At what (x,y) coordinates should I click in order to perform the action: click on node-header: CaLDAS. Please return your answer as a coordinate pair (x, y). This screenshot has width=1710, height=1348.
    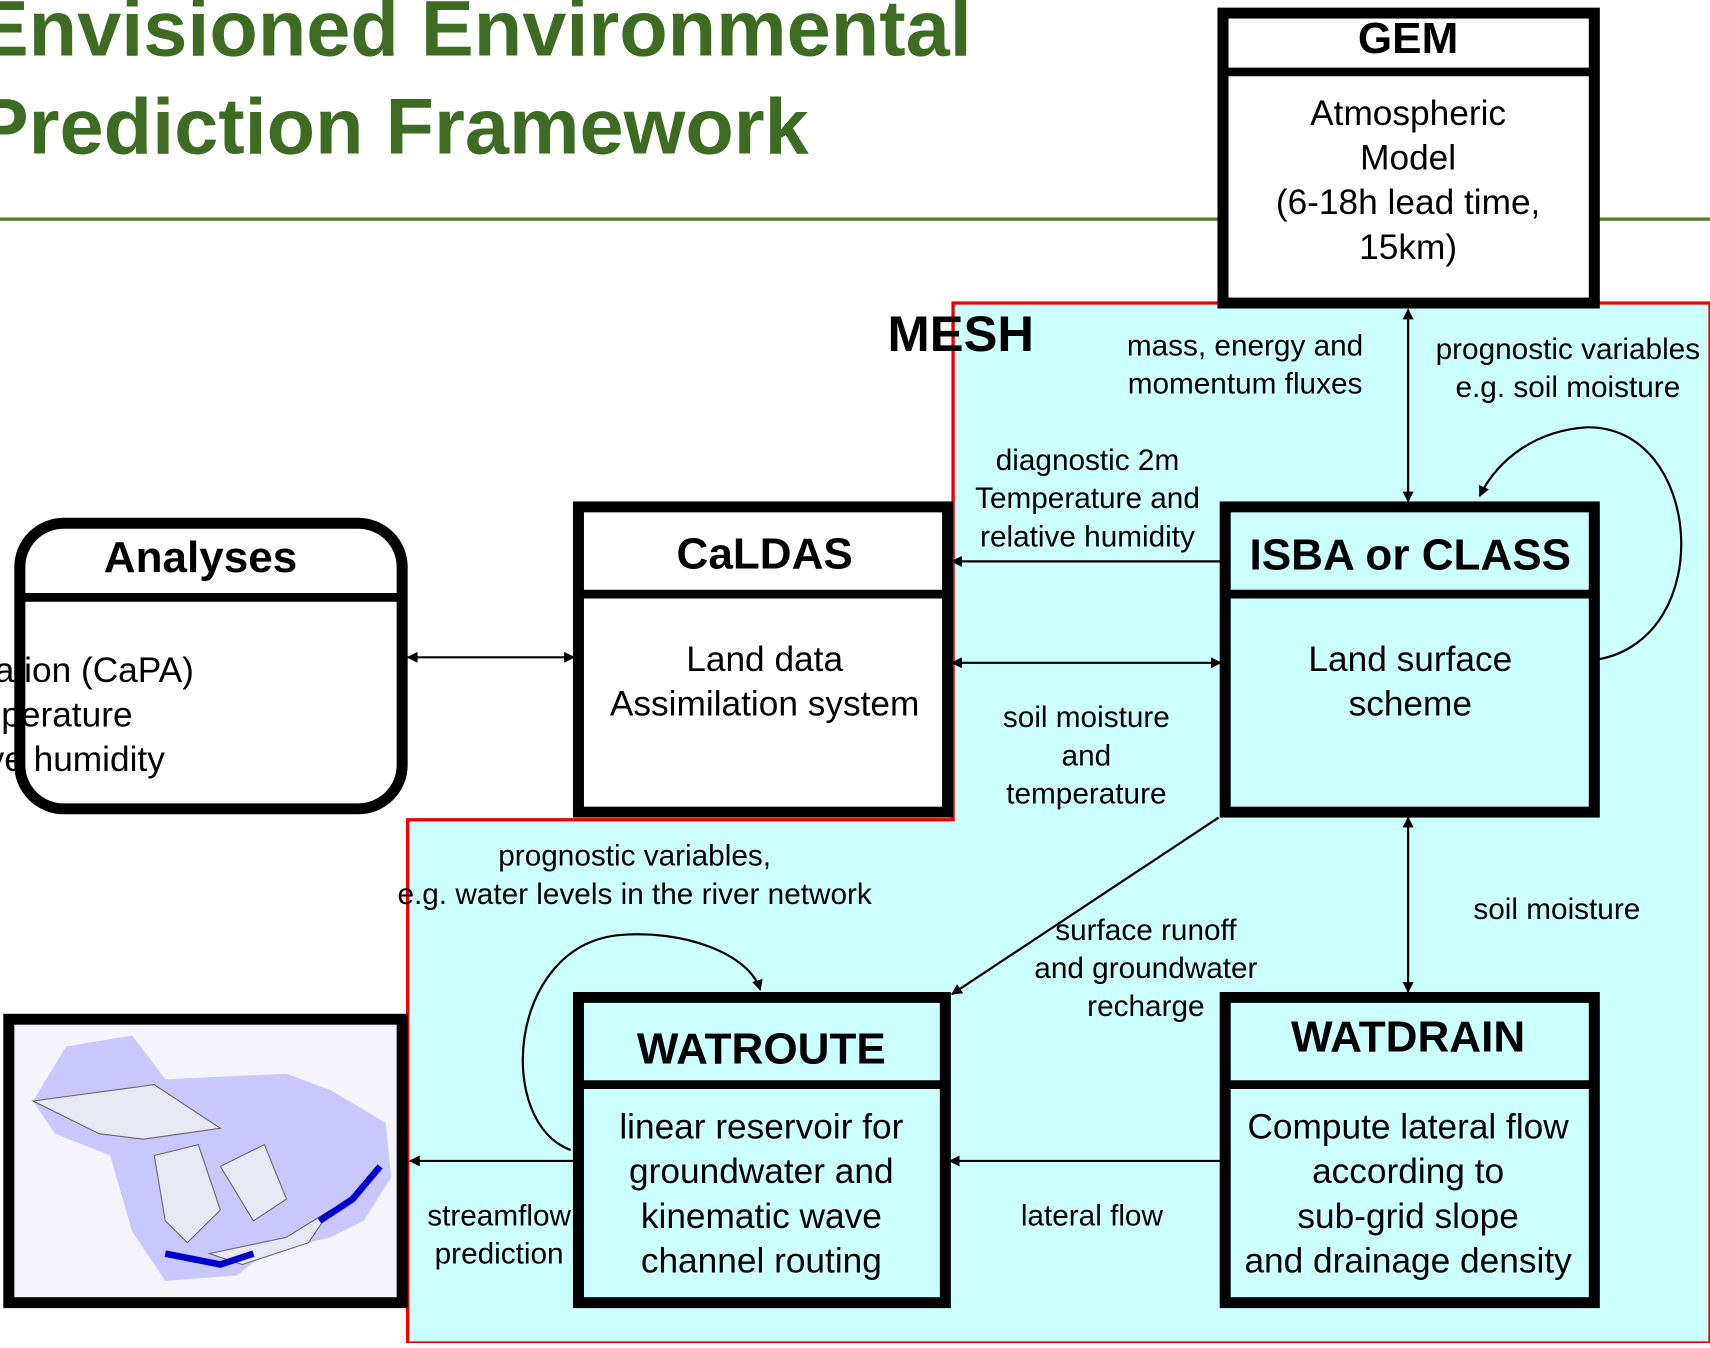
    Looking at the image, I should click on (765, 554).